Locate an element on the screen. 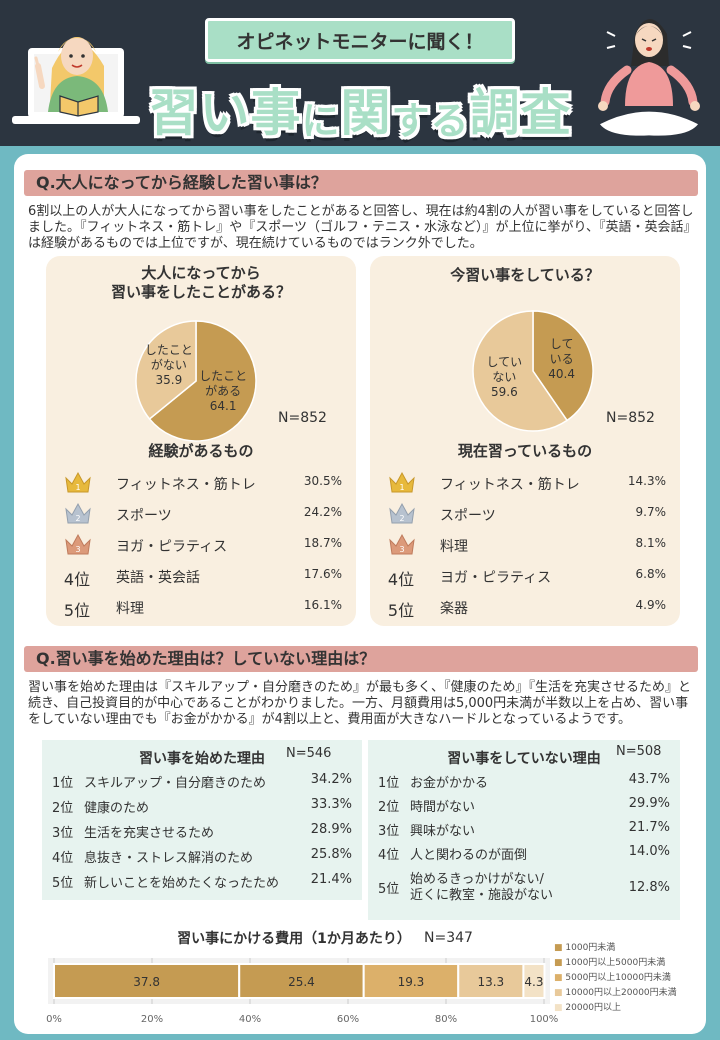 The height and width of the screenshot is (1040, 720). title-part-4: する is located at coordinates (430, 121).